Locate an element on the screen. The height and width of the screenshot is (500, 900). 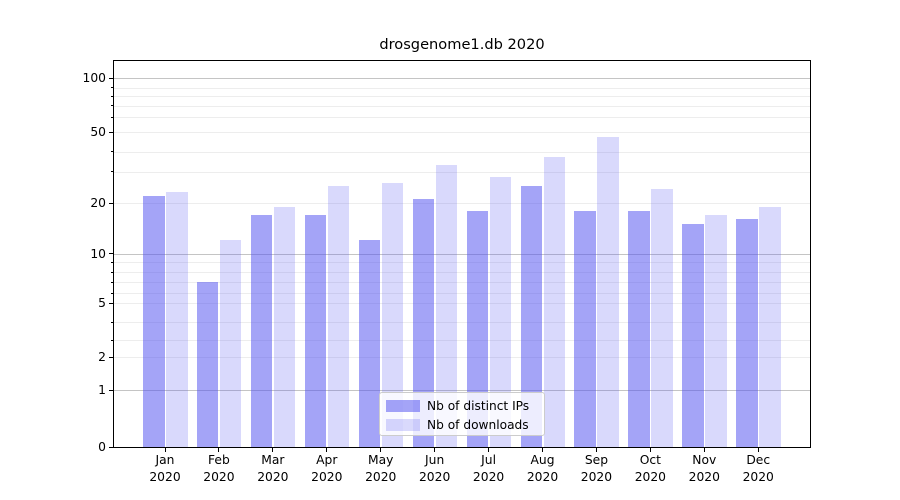
x-tick-label: Jul 2020 is located at coordinates (489, 468).